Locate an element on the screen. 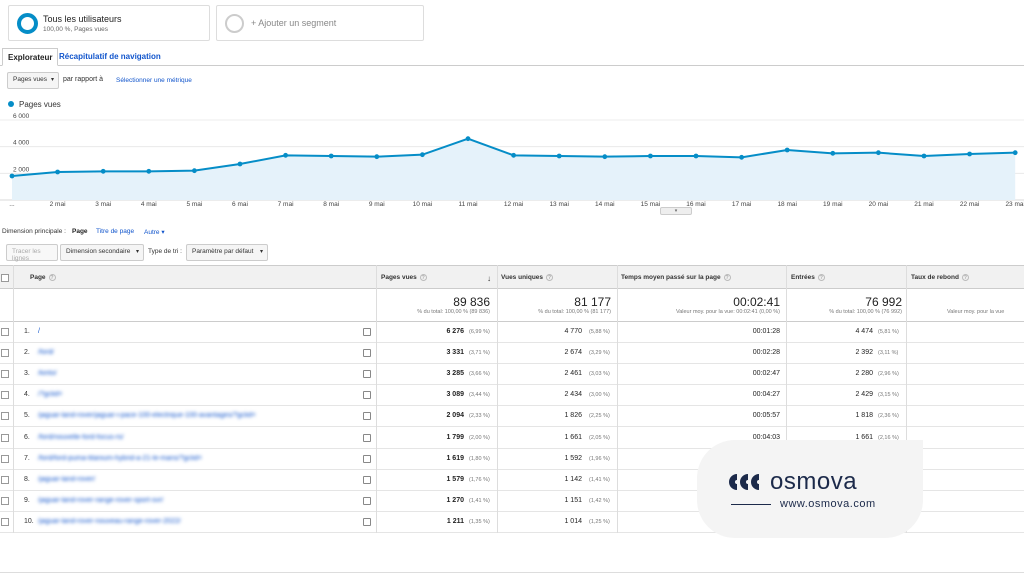  dimension-page: Page is located at coordinates (80, 231).